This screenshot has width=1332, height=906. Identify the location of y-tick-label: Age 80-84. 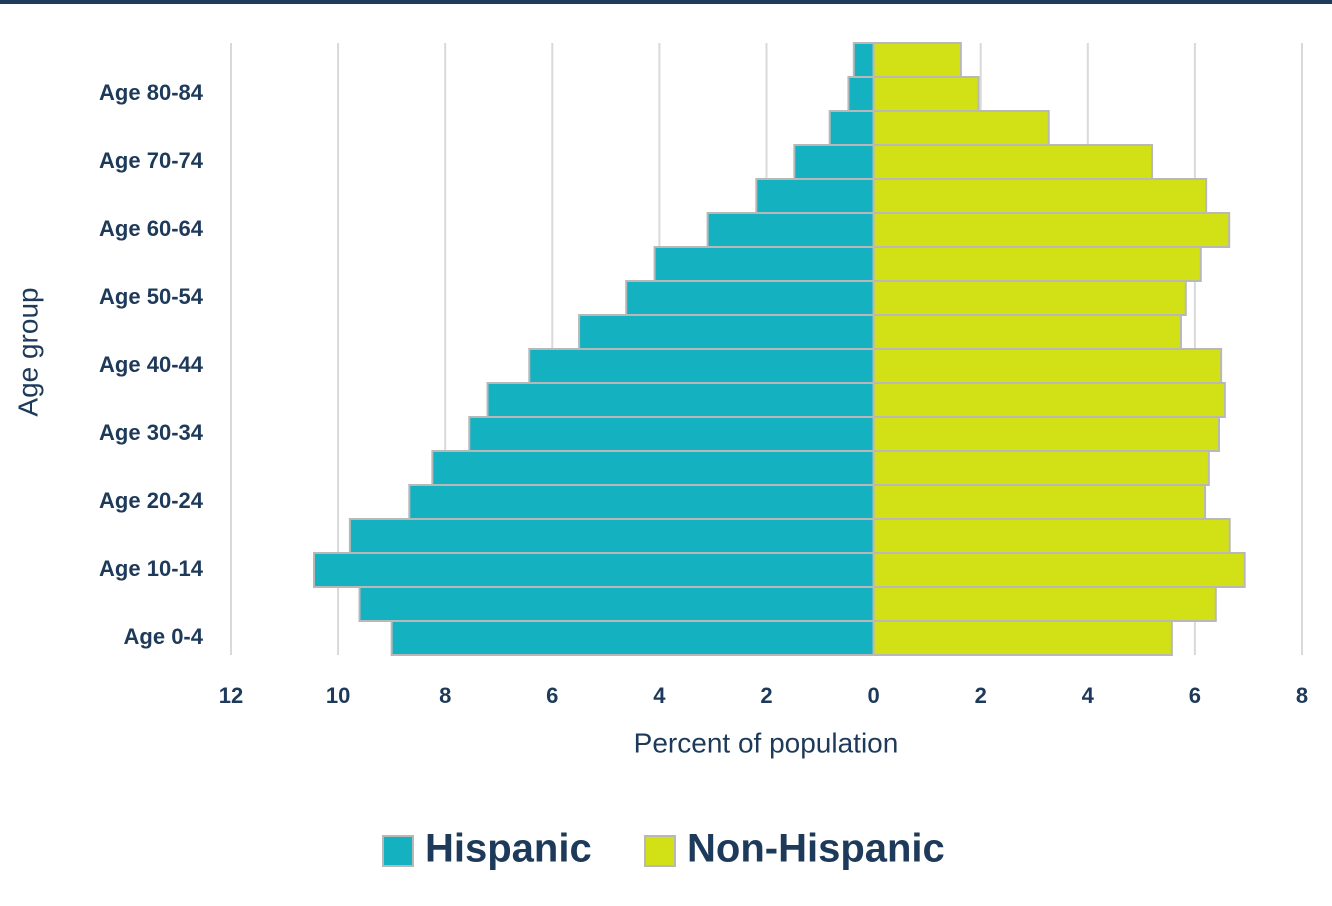
(151, 92).